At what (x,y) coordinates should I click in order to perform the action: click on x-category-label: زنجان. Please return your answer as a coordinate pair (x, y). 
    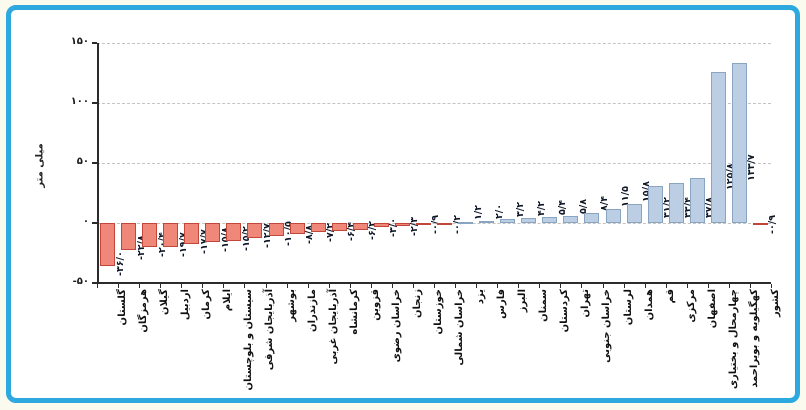
    Looking at the image, I should click on (417, 304).